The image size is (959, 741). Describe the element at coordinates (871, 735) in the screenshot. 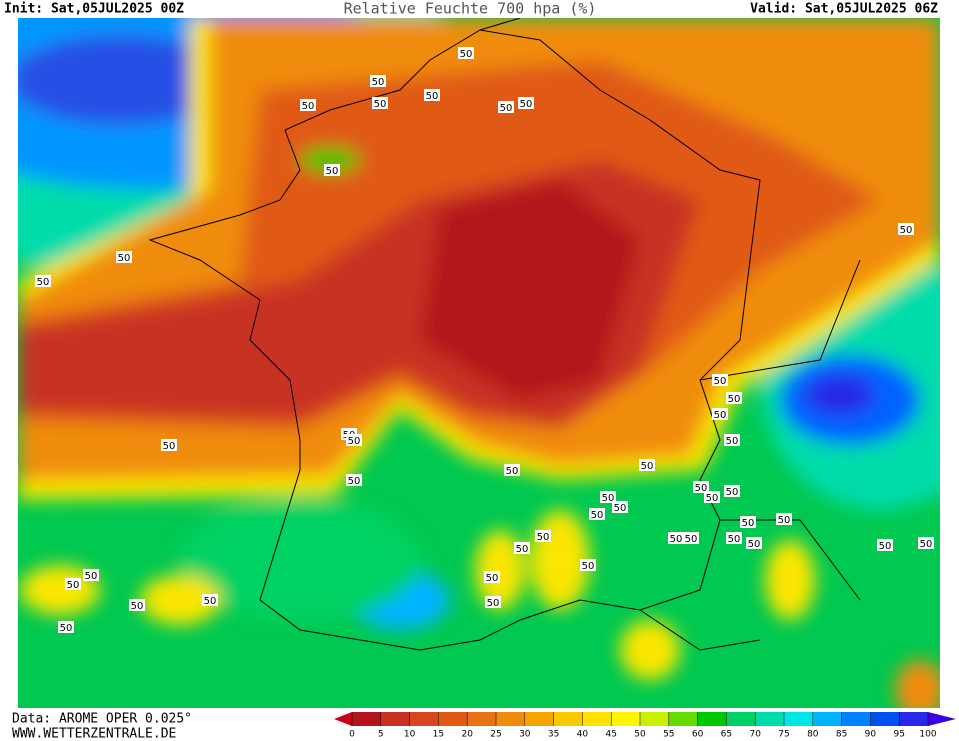

I see `colorbar-tick-label: 90` at that location.